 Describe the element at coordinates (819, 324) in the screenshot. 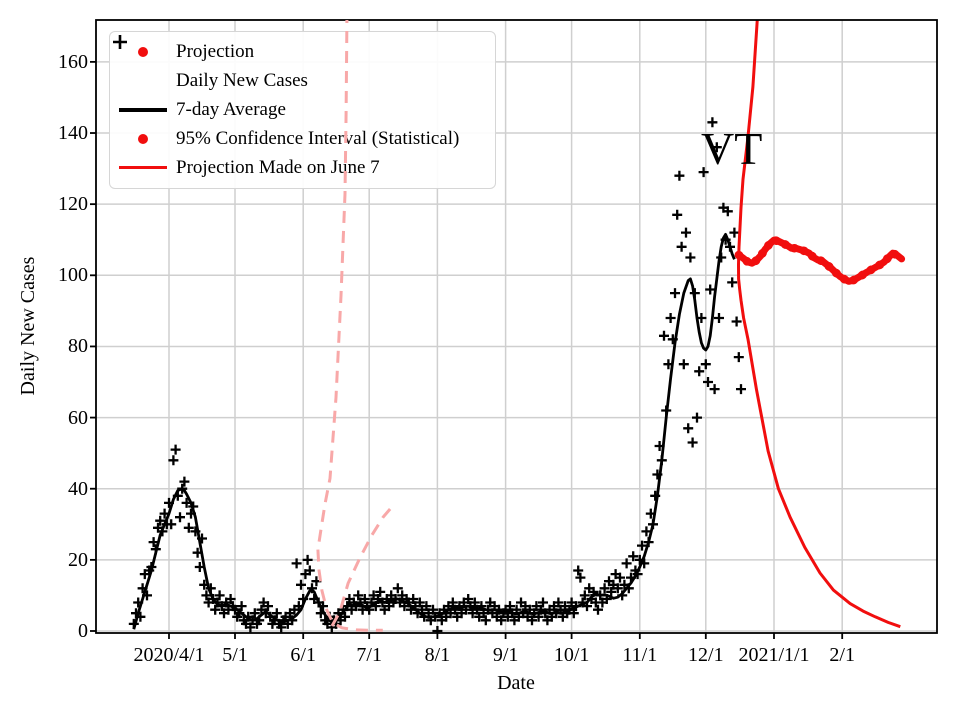

I see `june7-projection-line` at that location.